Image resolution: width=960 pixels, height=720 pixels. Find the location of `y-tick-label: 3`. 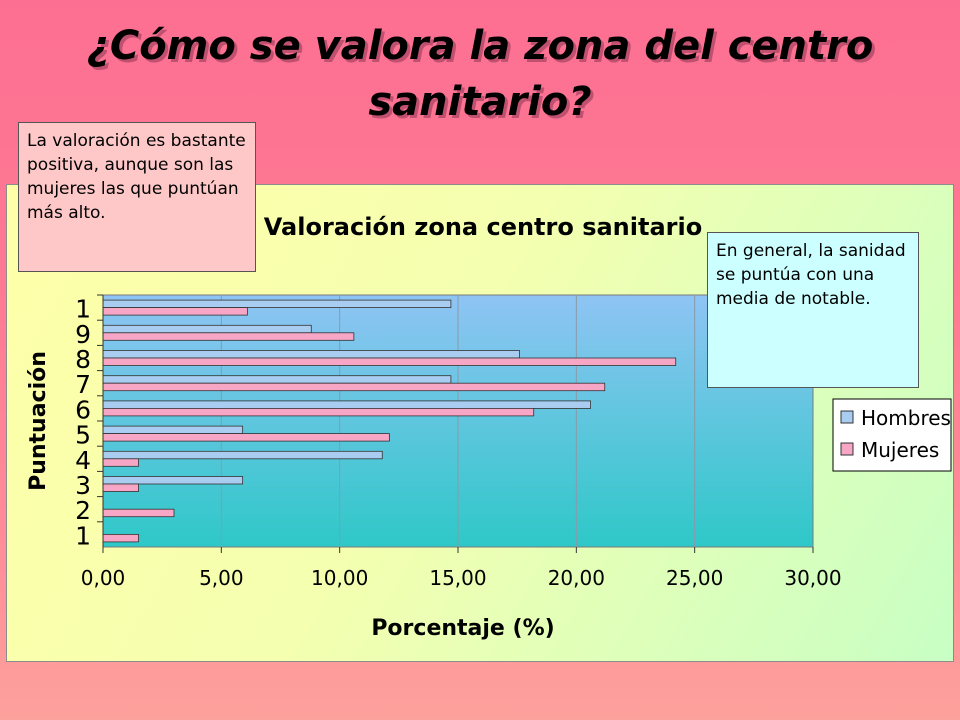

y-tick-label: 3 is located at coordinates (83, 485).